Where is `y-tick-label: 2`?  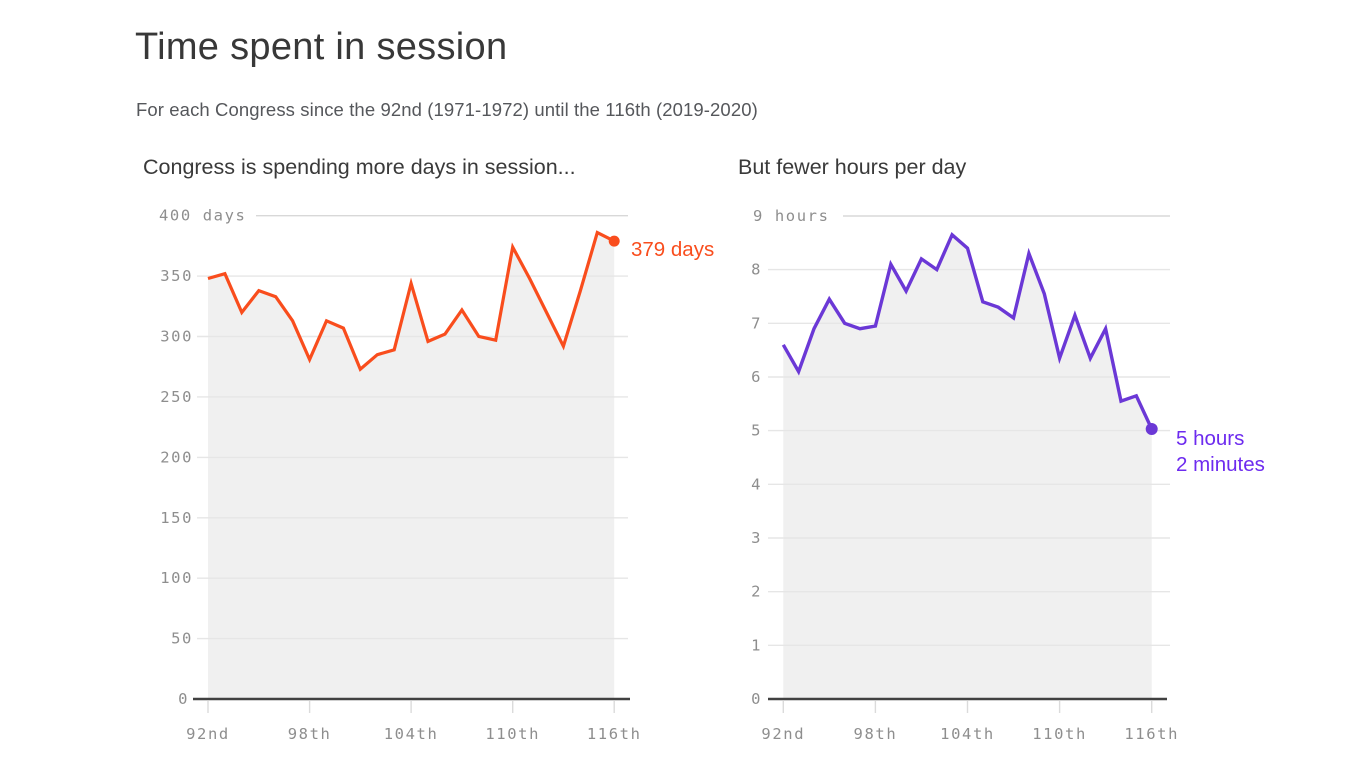 y-tick-label: 2 is located at coordinates (756, 592).